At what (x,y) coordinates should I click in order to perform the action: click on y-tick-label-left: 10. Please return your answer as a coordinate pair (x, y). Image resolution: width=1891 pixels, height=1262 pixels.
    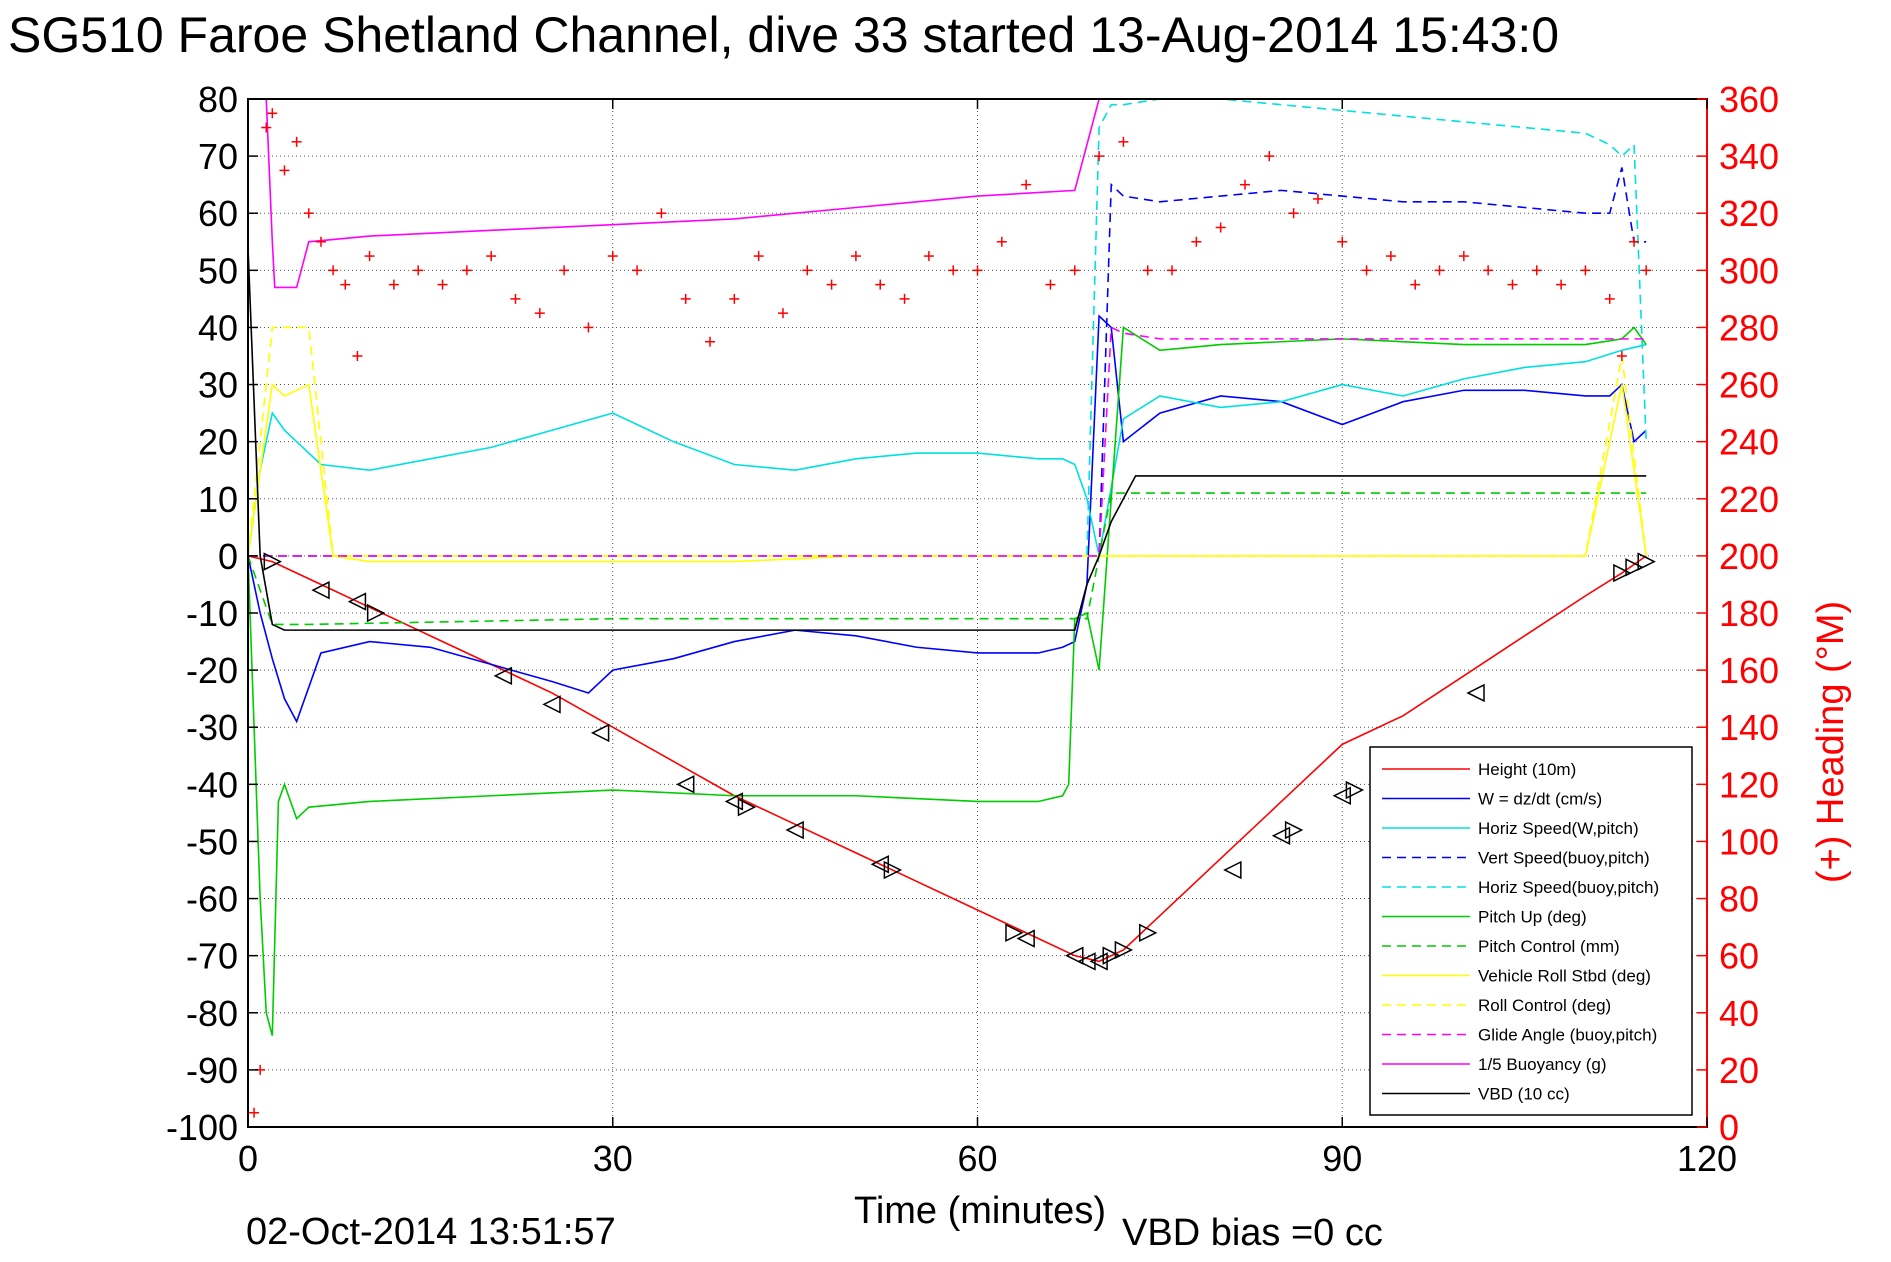
    Looking at the image, I should click on (218, 499).